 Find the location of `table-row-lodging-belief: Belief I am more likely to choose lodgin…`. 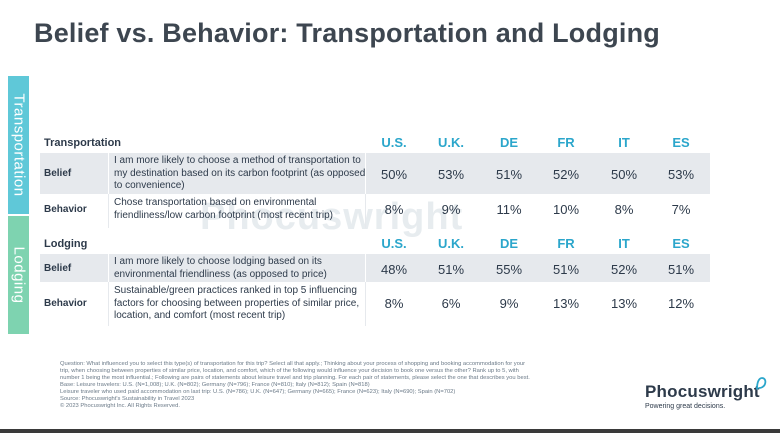

table-row-lodging-belief: Belief I am more likely to choose lodgin… is located at coordinates (375, 268).